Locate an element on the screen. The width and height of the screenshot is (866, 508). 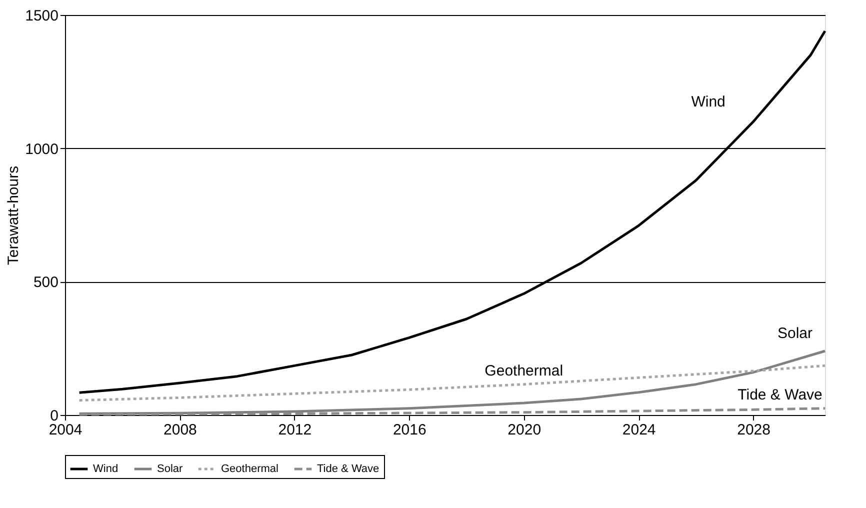
x-tick-label: 2004 is located at coordinates (65, 430).